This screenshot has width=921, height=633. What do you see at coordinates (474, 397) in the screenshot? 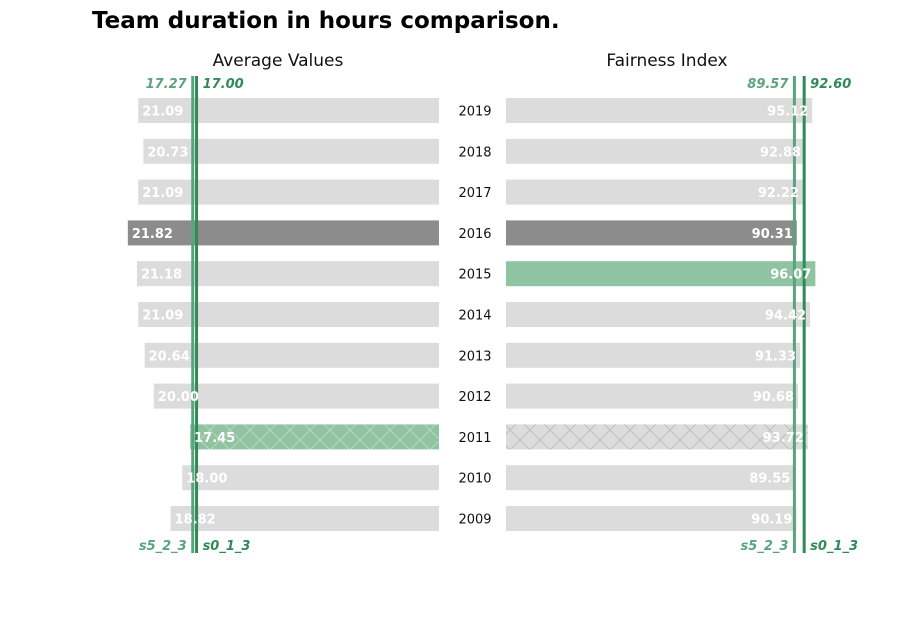
I see `year-label-2012: 2012` at bounding box center [474, 397].